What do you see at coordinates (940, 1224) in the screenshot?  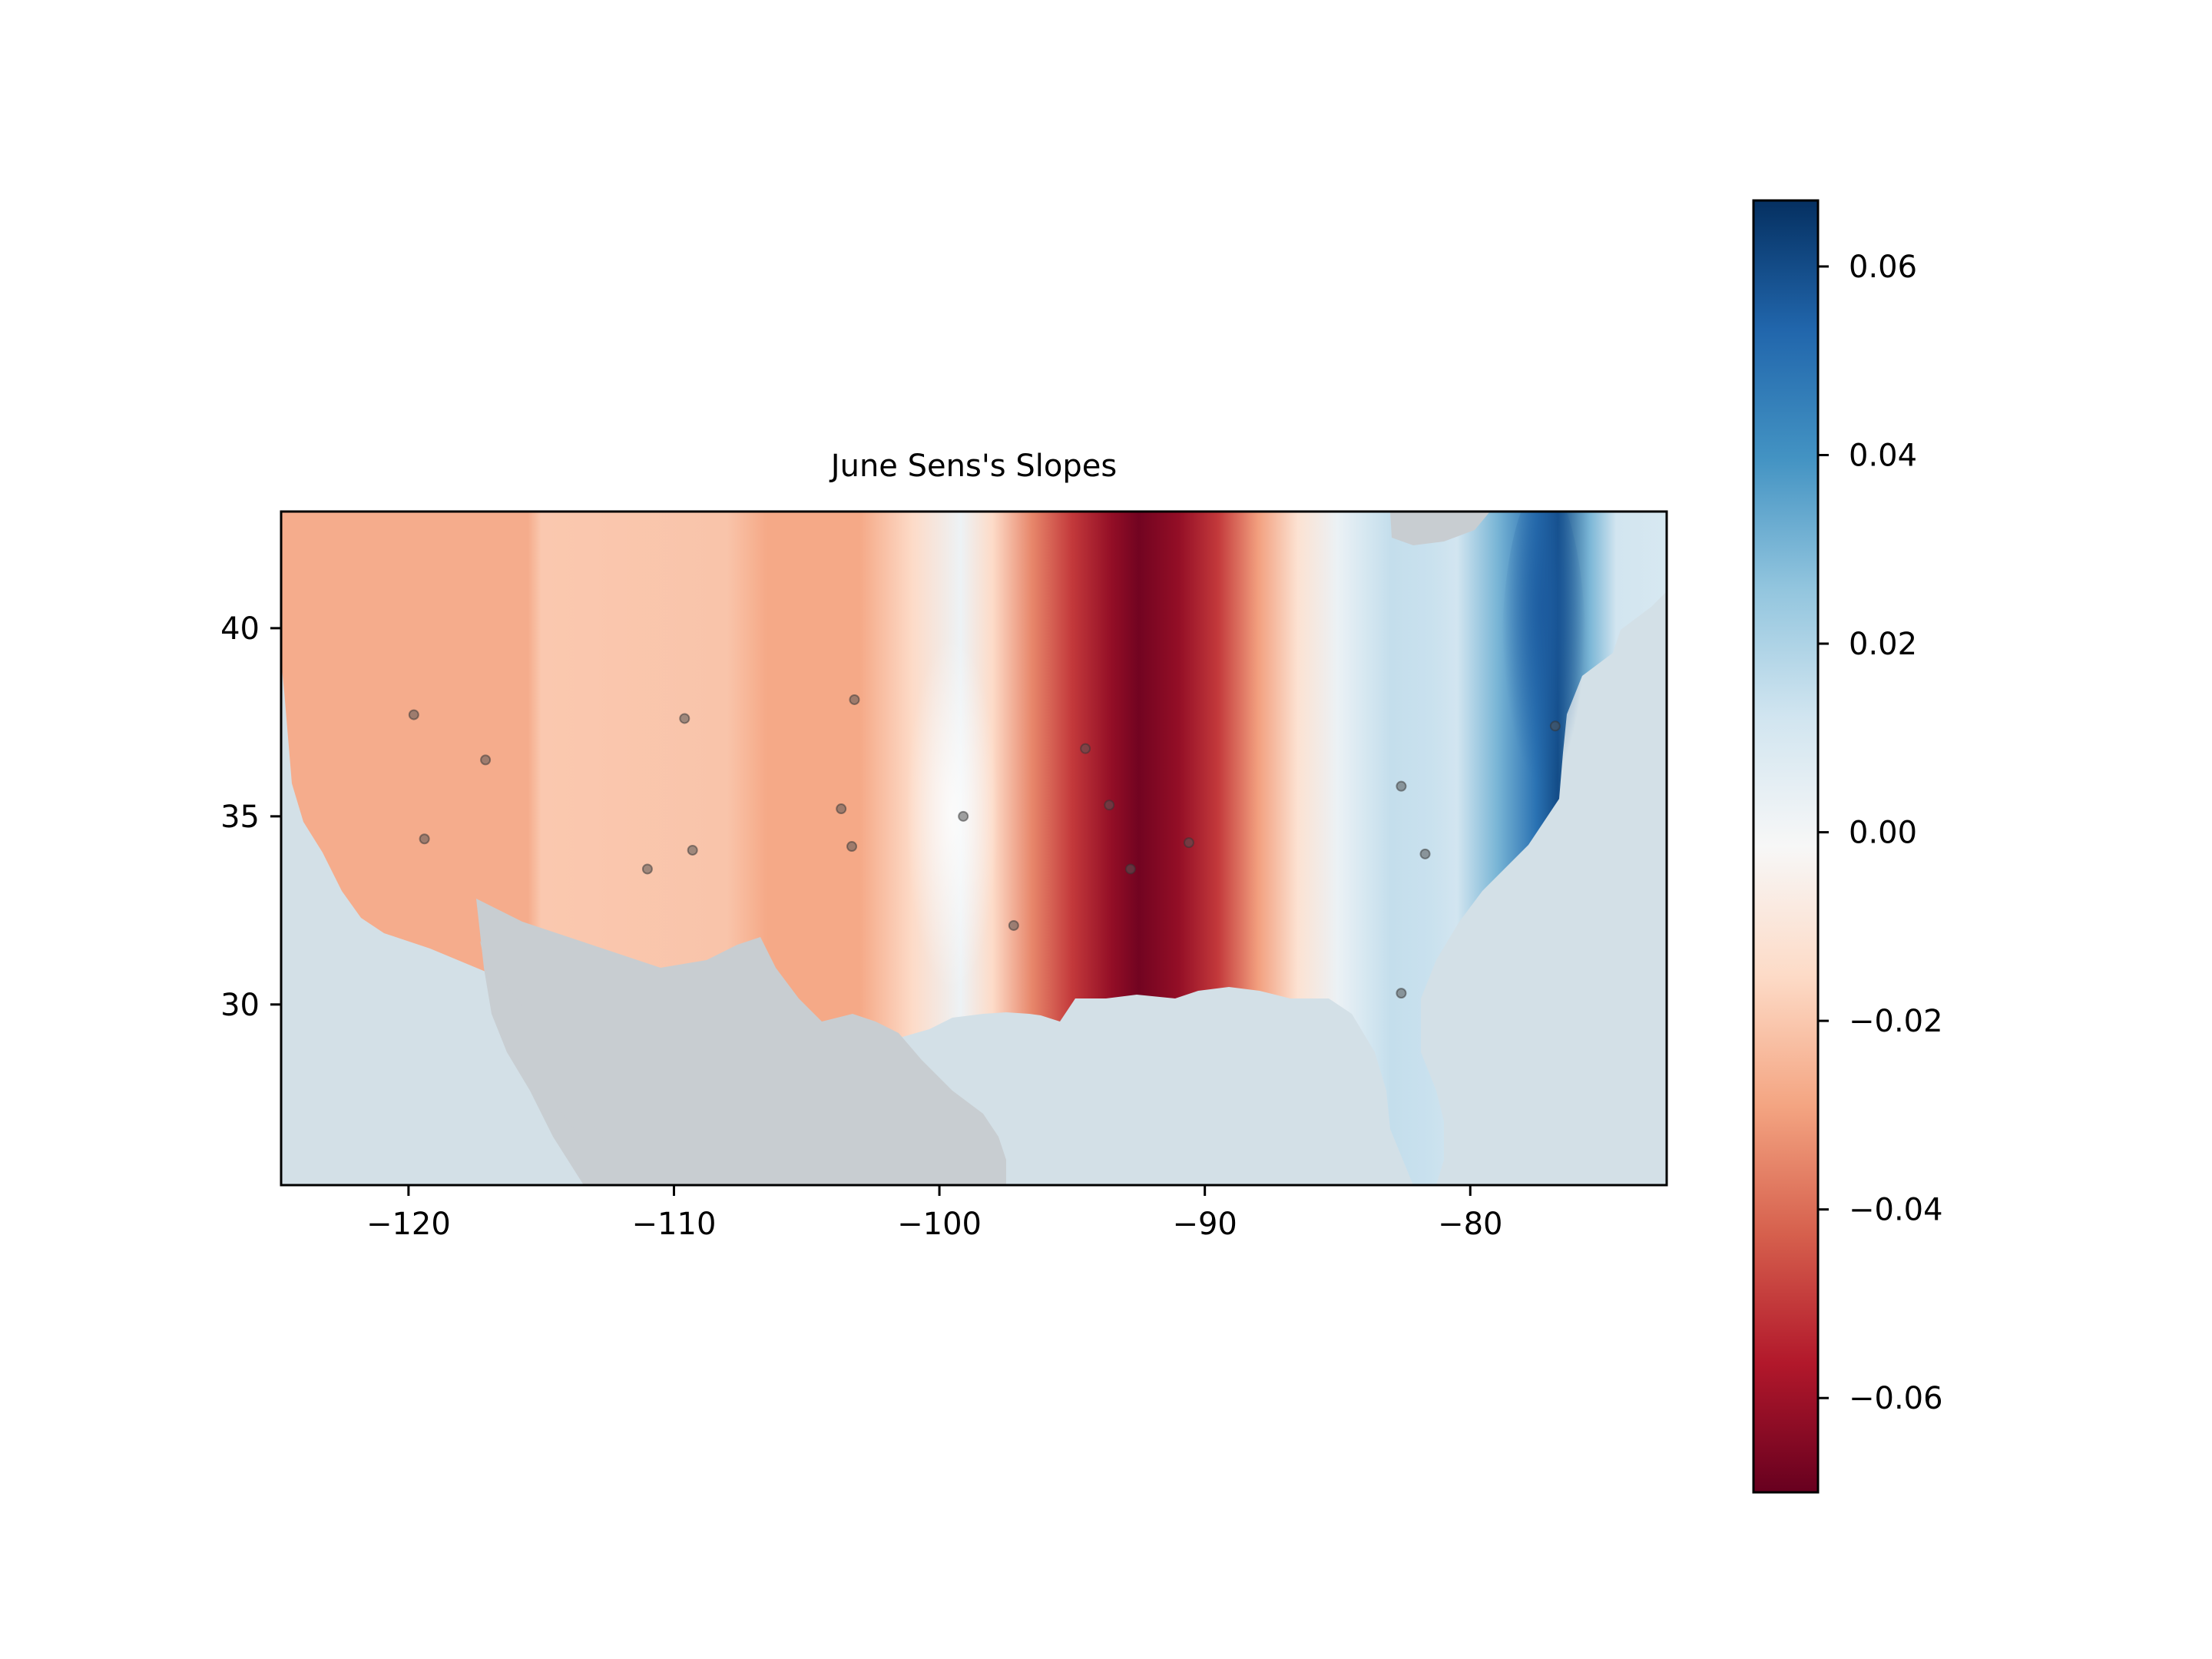 I see `x-tick-label: −100` at bounding box center [940, 1224].